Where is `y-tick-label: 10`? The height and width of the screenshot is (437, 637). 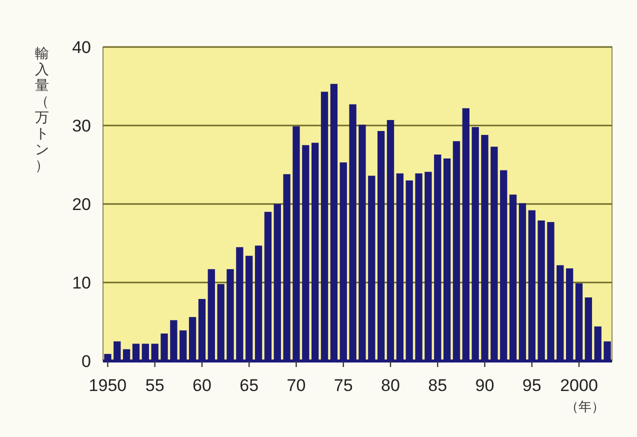
y-tick-label: 10 is located at coordinates (81, 283).